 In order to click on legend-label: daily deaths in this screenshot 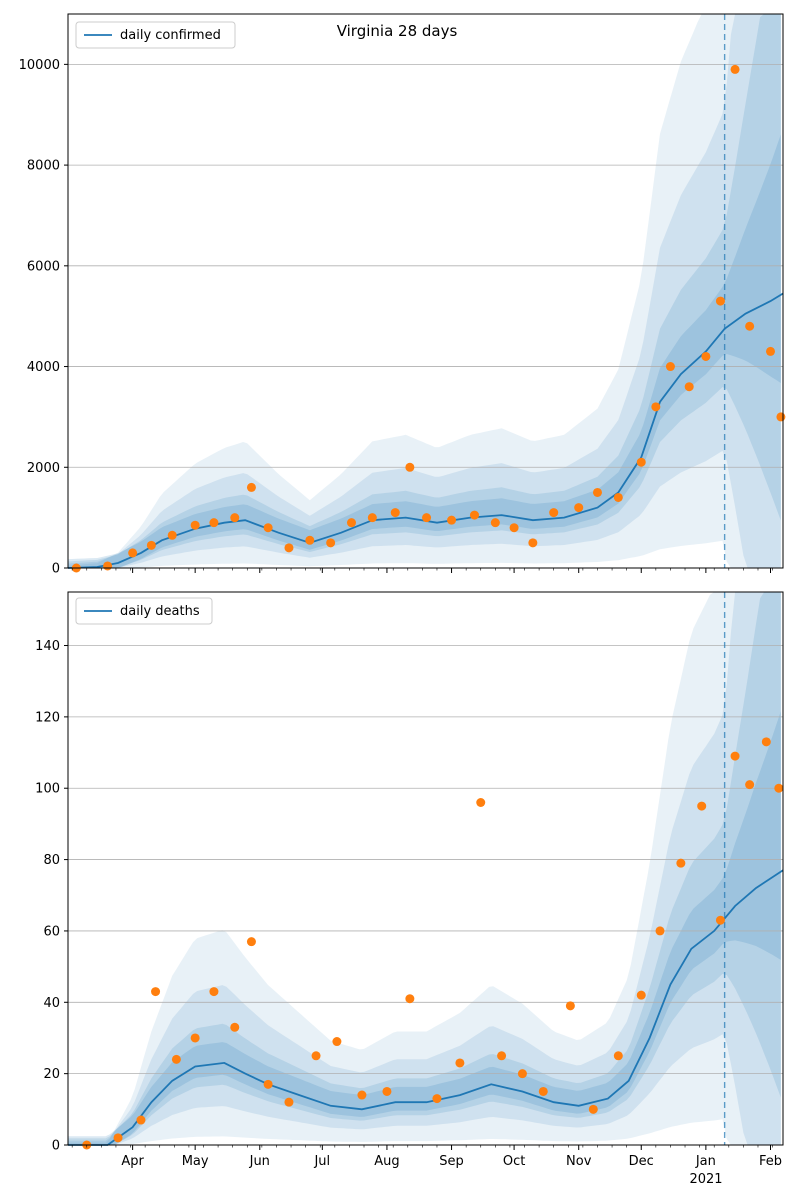, I will do `click(160, 611)`.